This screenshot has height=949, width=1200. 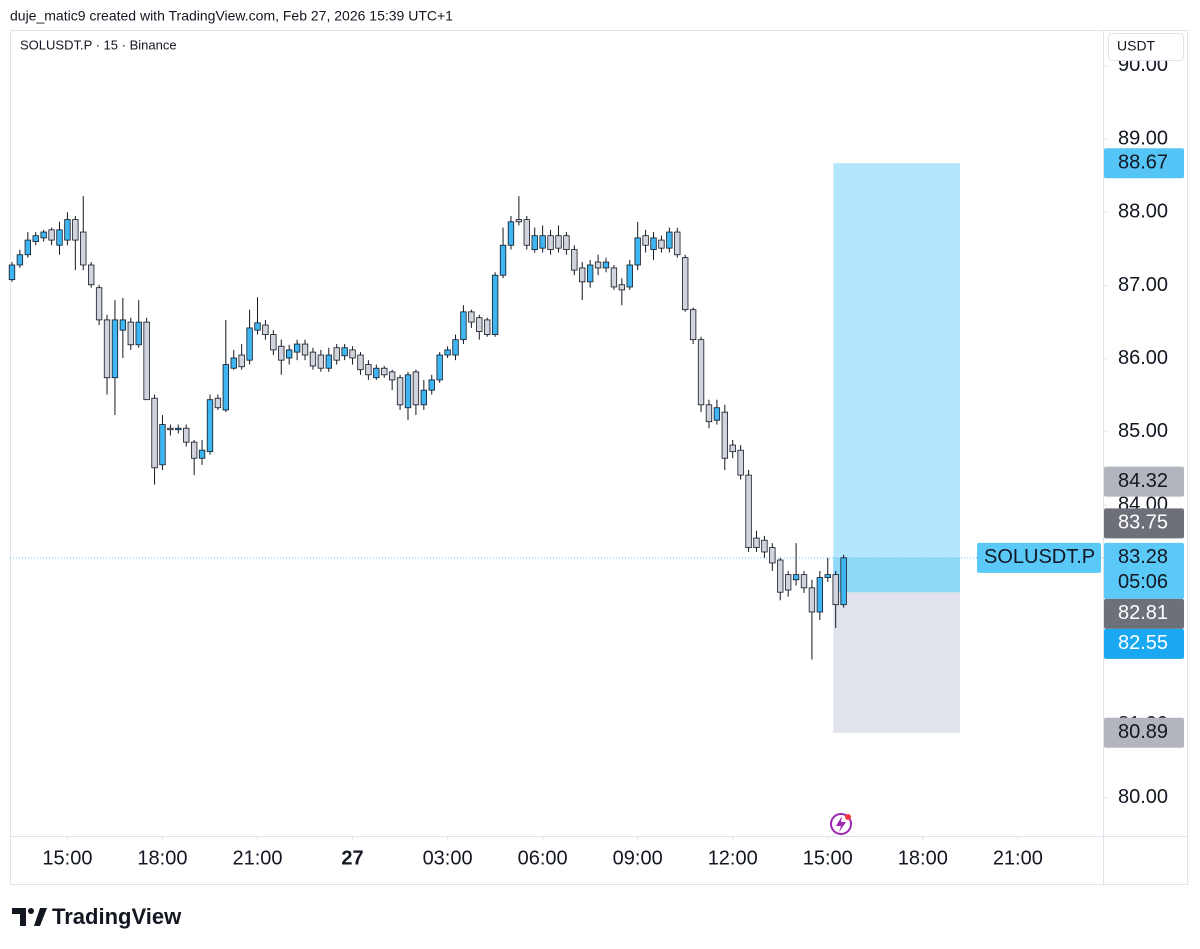 What do you see at coordinates (1143, 797) in the screenshot?
I see `y-tick-label: 80.00` at bounding box center [1143, 797].